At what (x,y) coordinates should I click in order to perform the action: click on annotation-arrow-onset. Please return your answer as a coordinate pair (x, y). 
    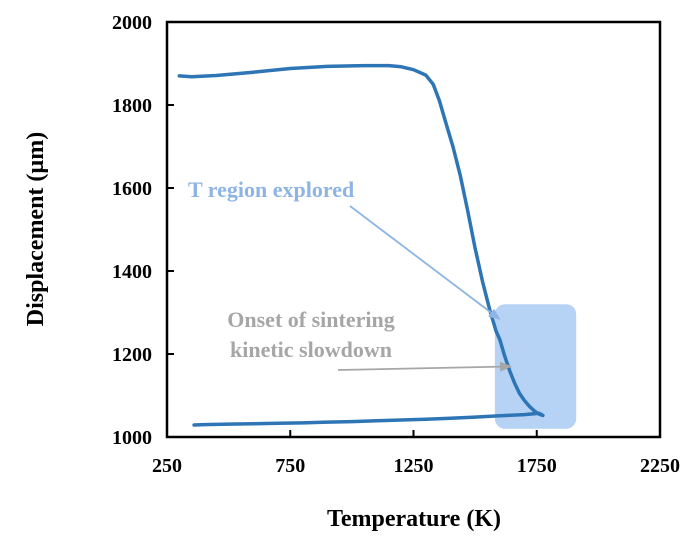
    Looking at the image, I should click on (425, 366).